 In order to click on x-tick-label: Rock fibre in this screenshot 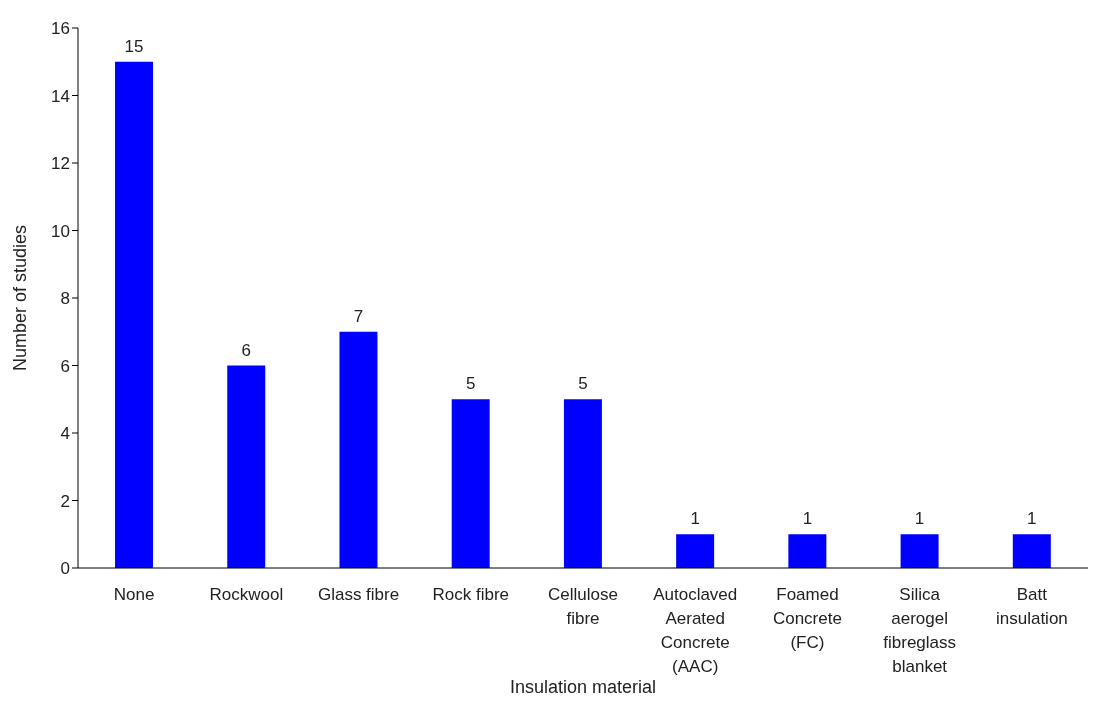, I will do `click(471, 594)`.